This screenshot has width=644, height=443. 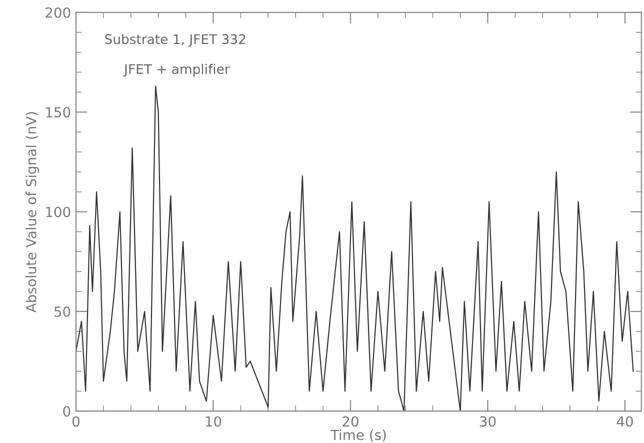 What do you see at coordinates (76, 421) in the screenshot?
I see `x-tick-label: 0` at bounding box center [76, 421].